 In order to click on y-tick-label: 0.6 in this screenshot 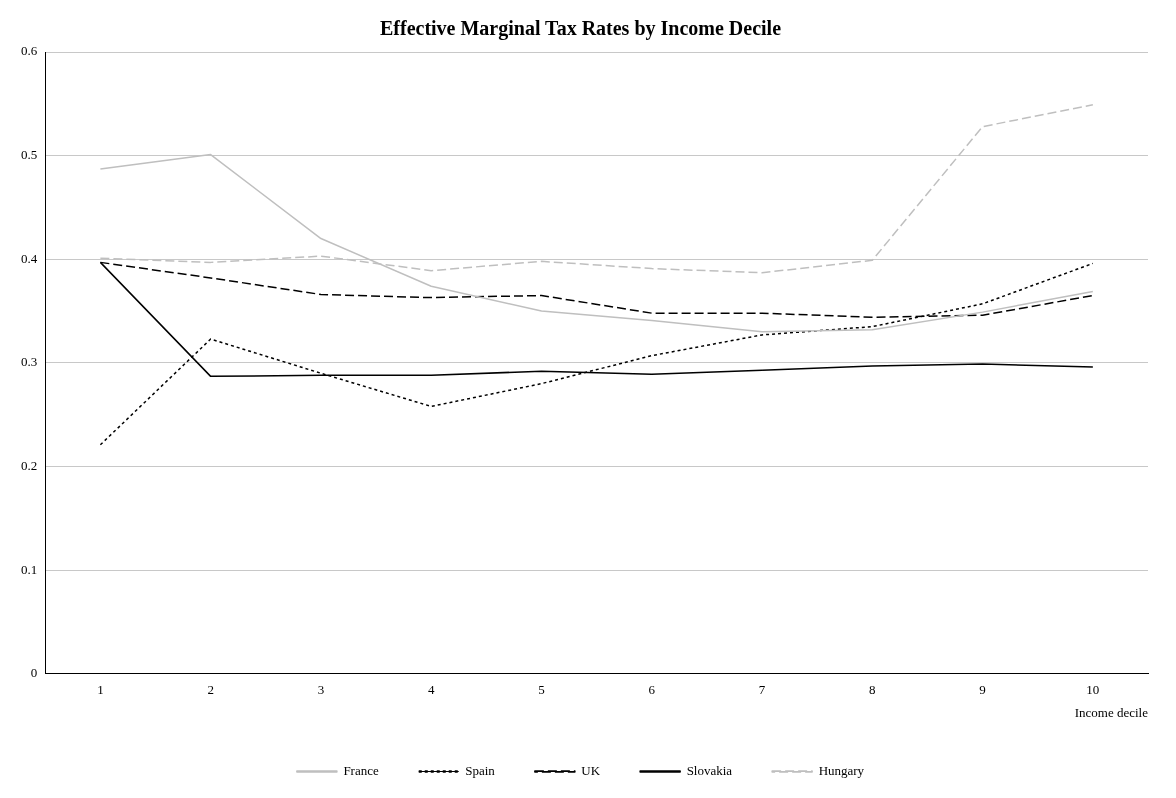, I will do `click(29, 51)`.